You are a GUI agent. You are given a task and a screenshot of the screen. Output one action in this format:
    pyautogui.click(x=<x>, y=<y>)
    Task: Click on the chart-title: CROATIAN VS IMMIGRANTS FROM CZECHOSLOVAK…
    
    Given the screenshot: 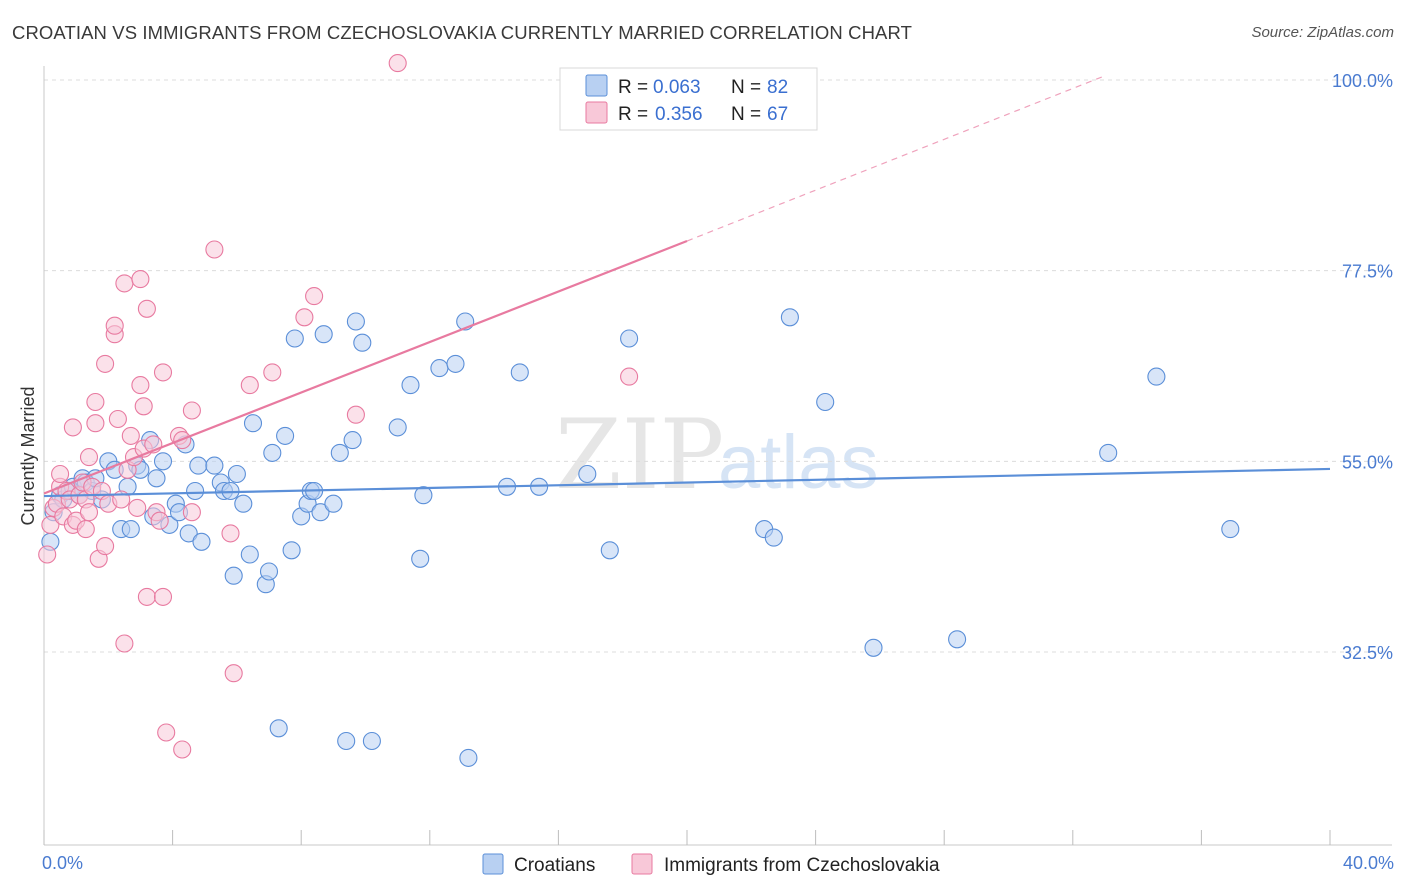 What is the action you would take?
    pyautogui.click(x=462, y=32)
    